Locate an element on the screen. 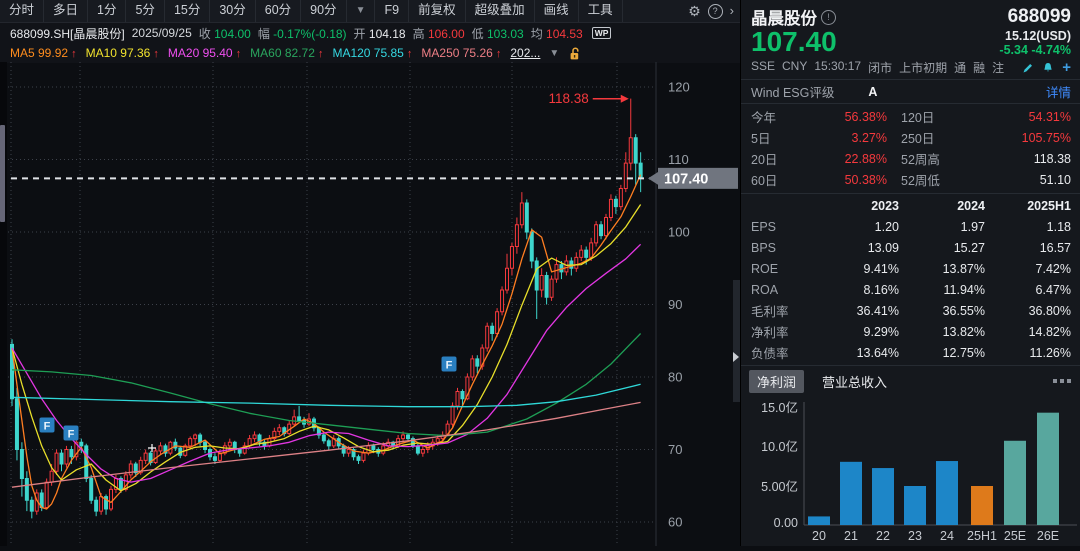 This screenshot has width=1080, height=551. ma-legend-item: MA60 82.72 ↑ is located at coordinates (286, 53).